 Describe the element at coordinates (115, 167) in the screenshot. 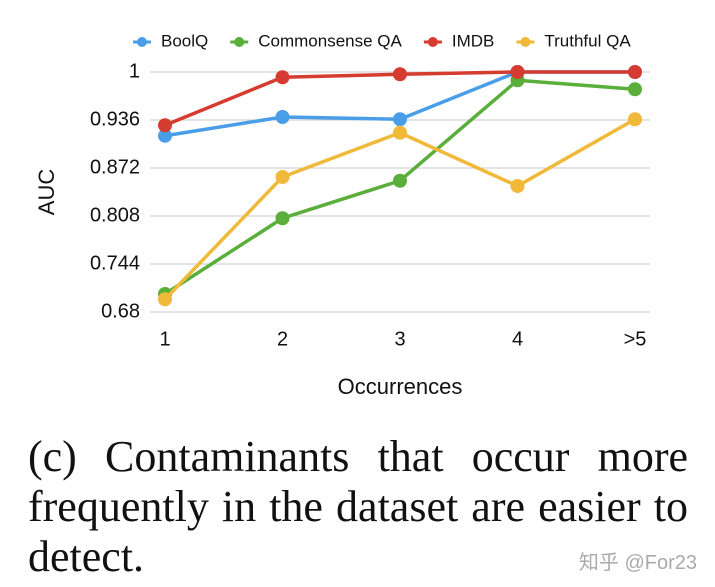

I see `y-tick-label: 0.872` at that location.